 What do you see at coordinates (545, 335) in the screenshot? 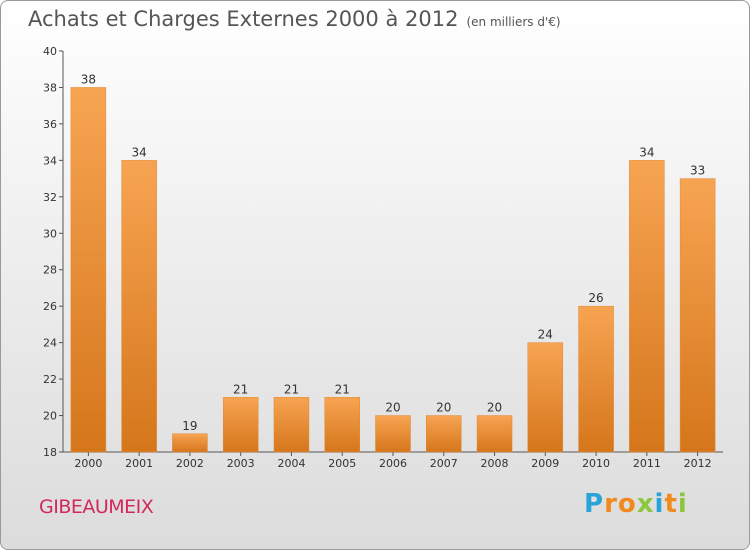
I see `bar-value-label: 24` at bounding box center [545, 335].